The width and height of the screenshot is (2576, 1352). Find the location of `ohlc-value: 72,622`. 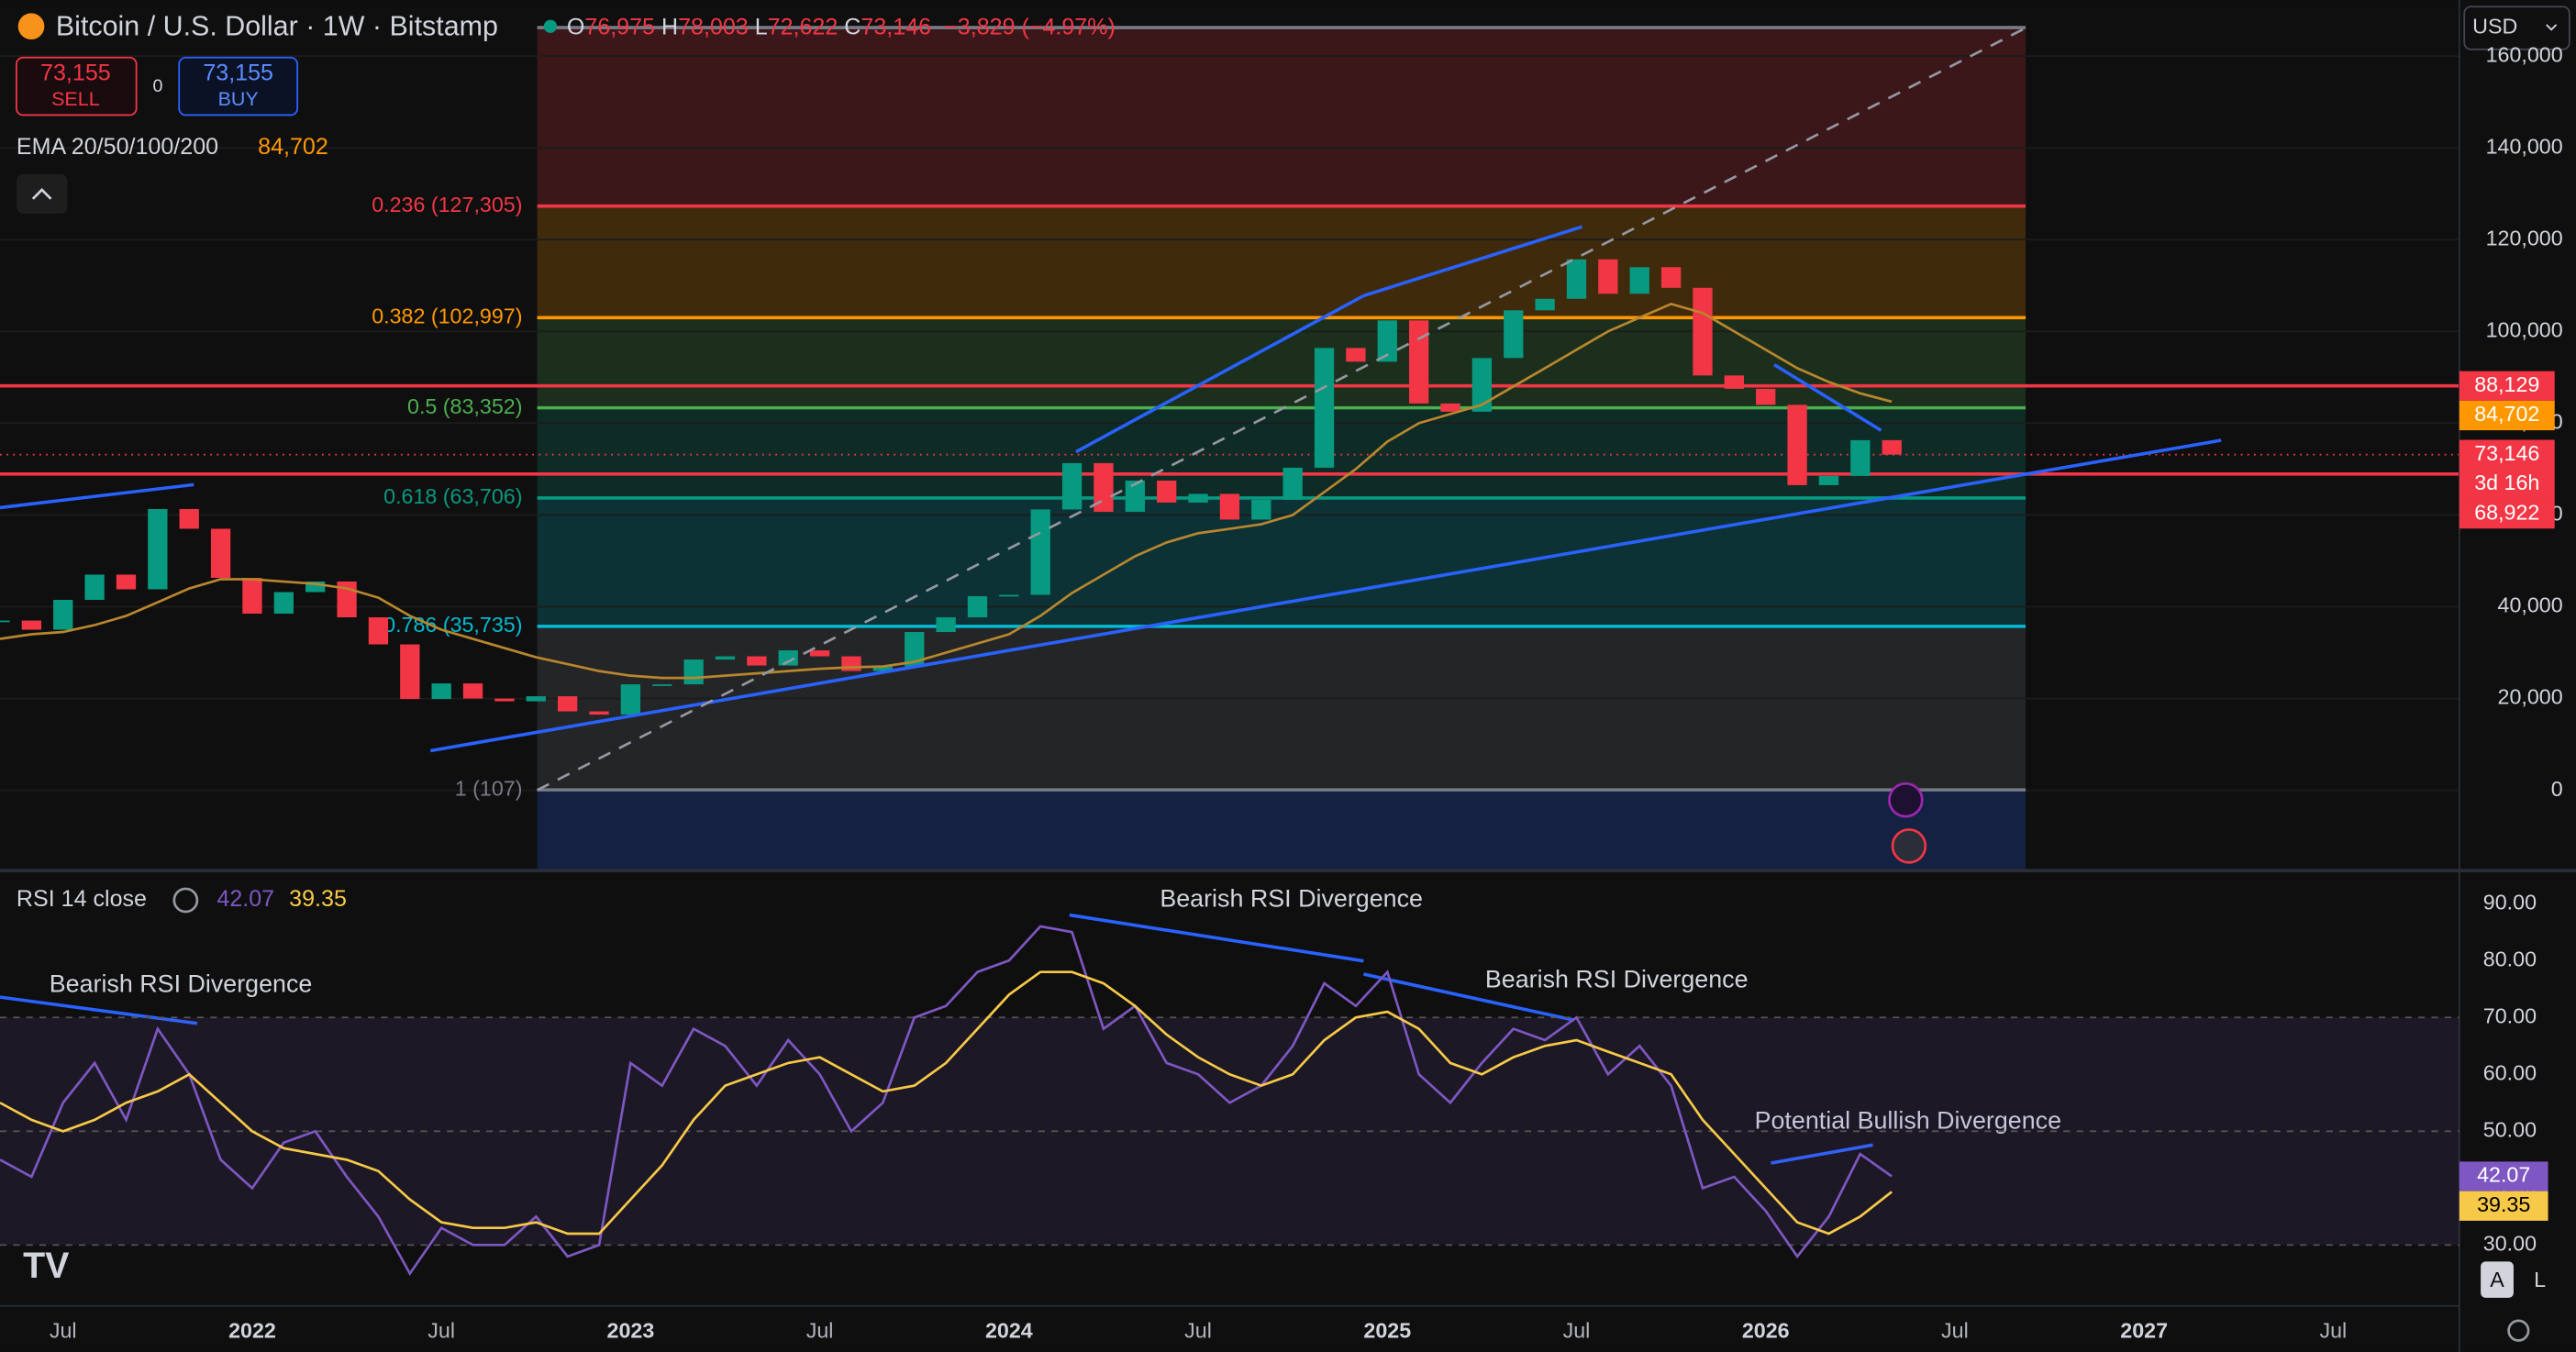

ohlc-value: 72,622 is located at coordinates (803, 27).